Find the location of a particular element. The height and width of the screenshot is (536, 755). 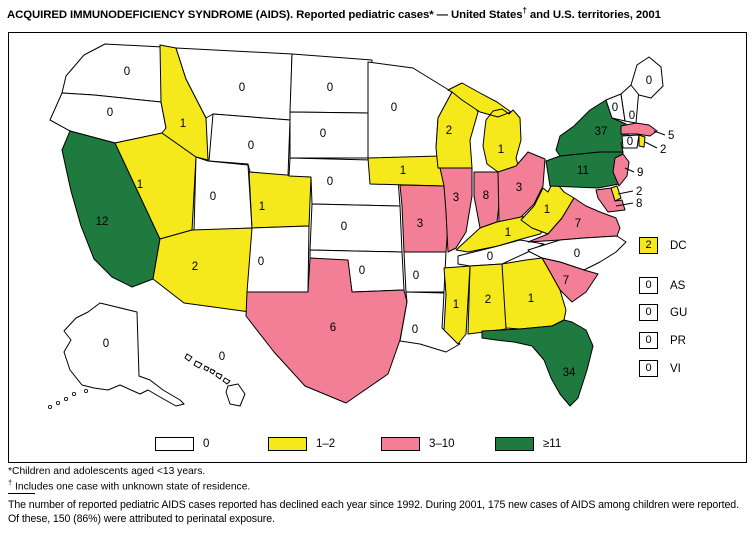

state-value-MS: 1 is located at coordinates (456, 305).